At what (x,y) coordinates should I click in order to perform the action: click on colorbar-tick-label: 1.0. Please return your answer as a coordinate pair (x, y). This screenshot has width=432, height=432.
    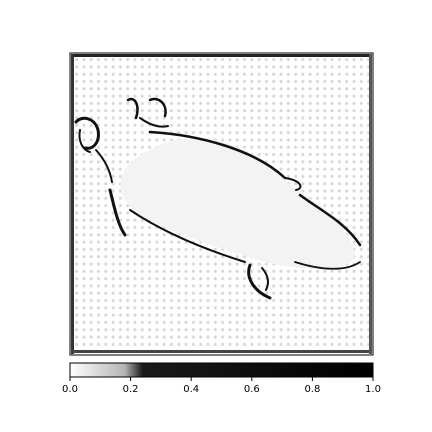
    Looking at the image, I should click on (373, 389).